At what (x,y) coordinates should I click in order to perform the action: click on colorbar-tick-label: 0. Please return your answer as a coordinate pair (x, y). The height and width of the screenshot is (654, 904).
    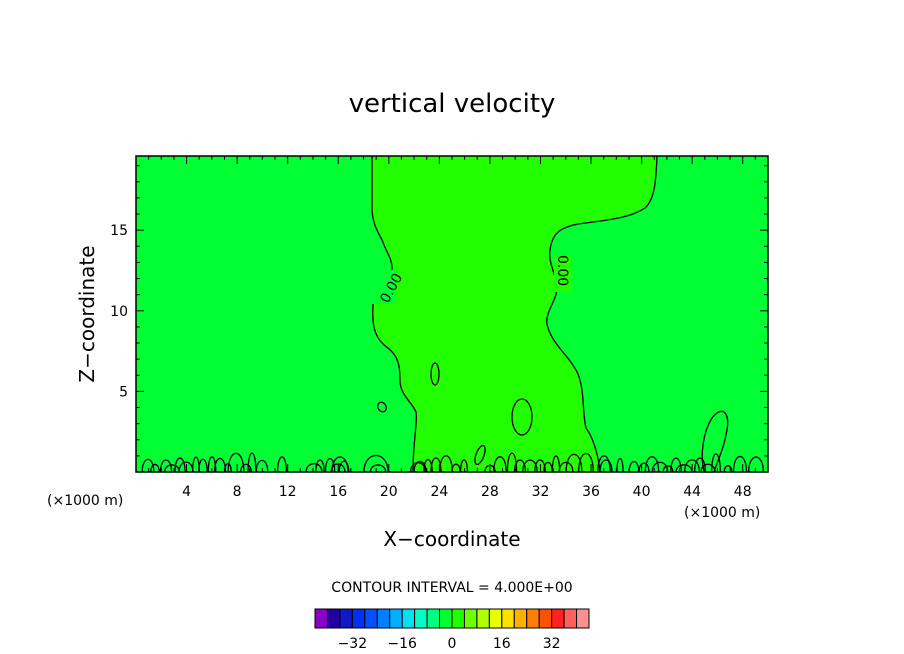
    Looking at the image, I should click on (452, 644).